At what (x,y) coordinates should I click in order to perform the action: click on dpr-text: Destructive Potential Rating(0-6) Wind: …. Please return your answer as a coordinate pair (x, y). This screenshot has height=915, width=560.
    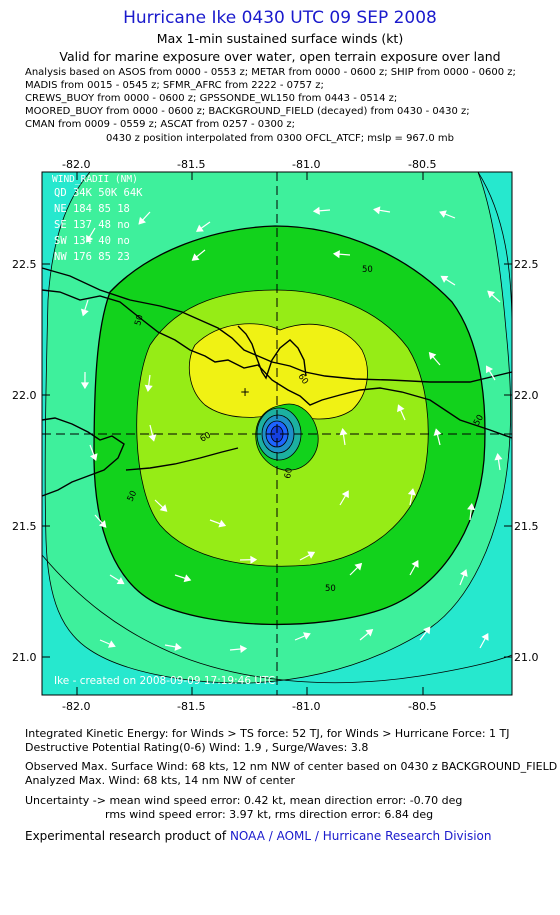
    Looking at the image, I should click on (197, 747).